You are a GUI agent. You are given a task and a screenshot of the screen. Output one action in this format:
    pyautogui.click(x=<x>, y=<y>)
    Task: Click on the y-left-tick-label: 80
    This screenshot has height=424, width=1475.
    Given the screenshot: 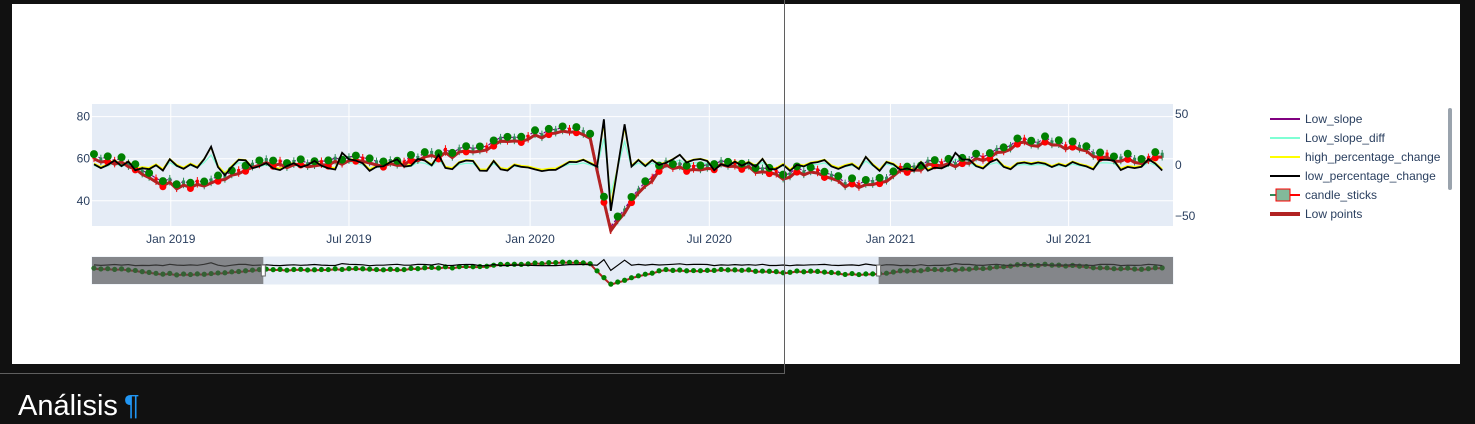 What is the action you would take?
    pyautogui.click(x=84, y=117)
    